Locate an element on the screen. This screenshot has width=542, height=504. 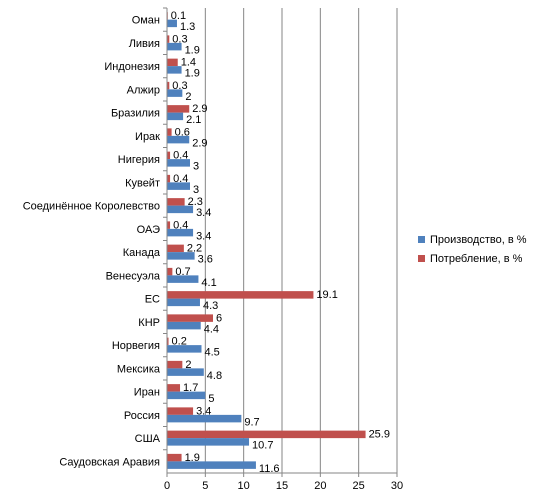
data-label-consumption: 2.3 is located at coordinates (195, 202).